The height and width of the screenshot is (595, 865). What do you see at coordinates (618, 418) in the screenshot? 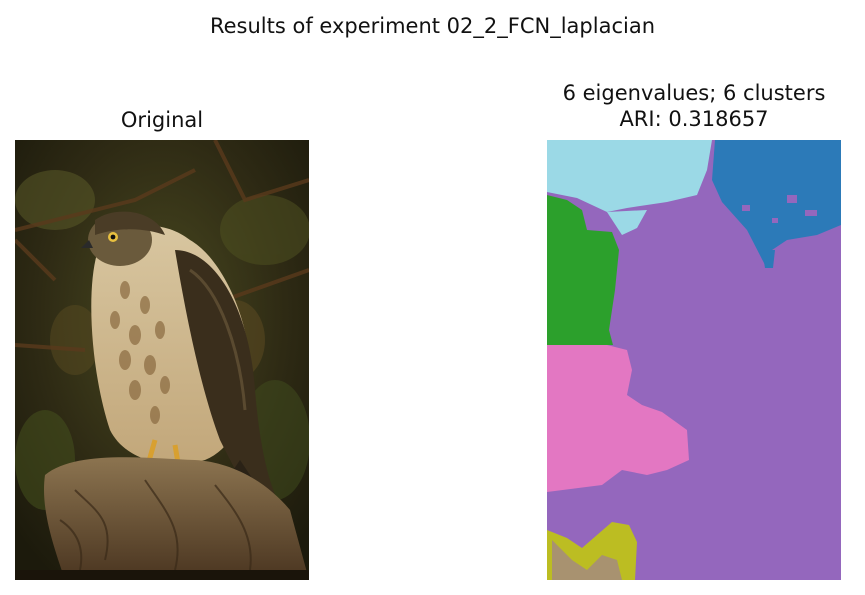
I see `cluster-region-pink` at bounding box center [618, 418].